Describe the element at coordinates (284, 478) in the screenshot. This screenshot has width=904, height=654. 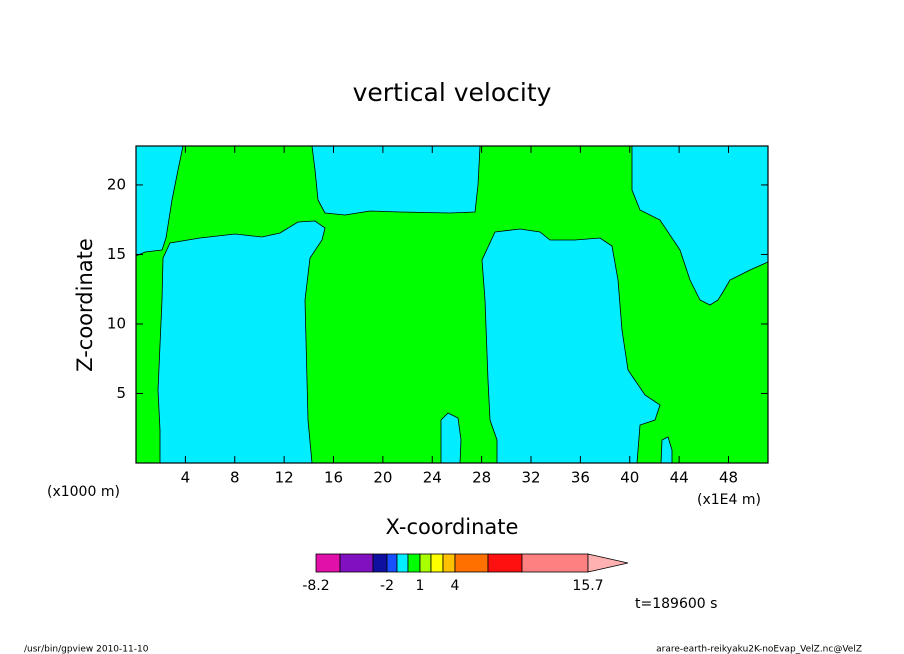
I see `x-tick-label: 12` at that location.